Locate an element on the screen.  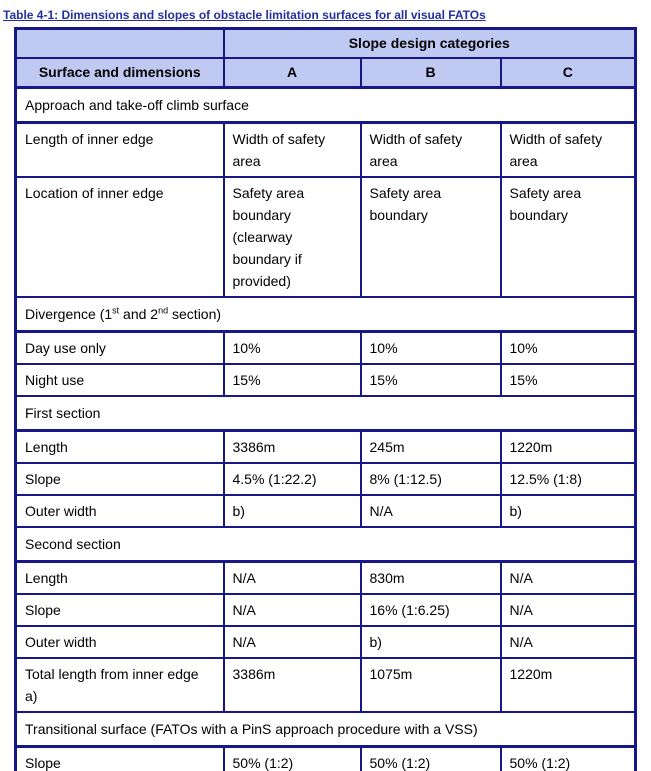
table-row: Outer width b) N/A b) is located at coordinates (325, 511).